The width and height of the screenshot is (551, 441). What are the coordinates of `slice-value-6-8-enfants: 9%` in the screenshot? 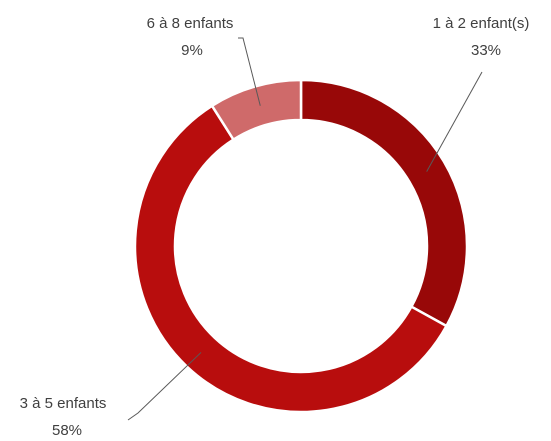 It's located at (192, 50).